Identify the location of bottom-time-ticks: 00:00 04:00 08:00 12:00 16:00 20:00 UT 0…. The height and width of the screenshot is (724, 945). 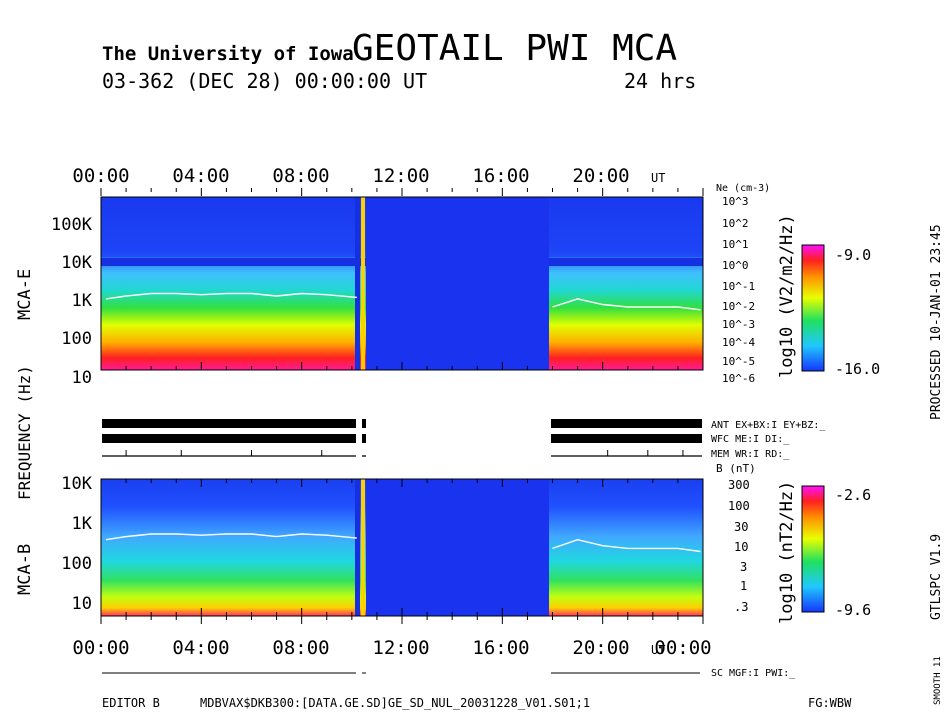
(391, 648).